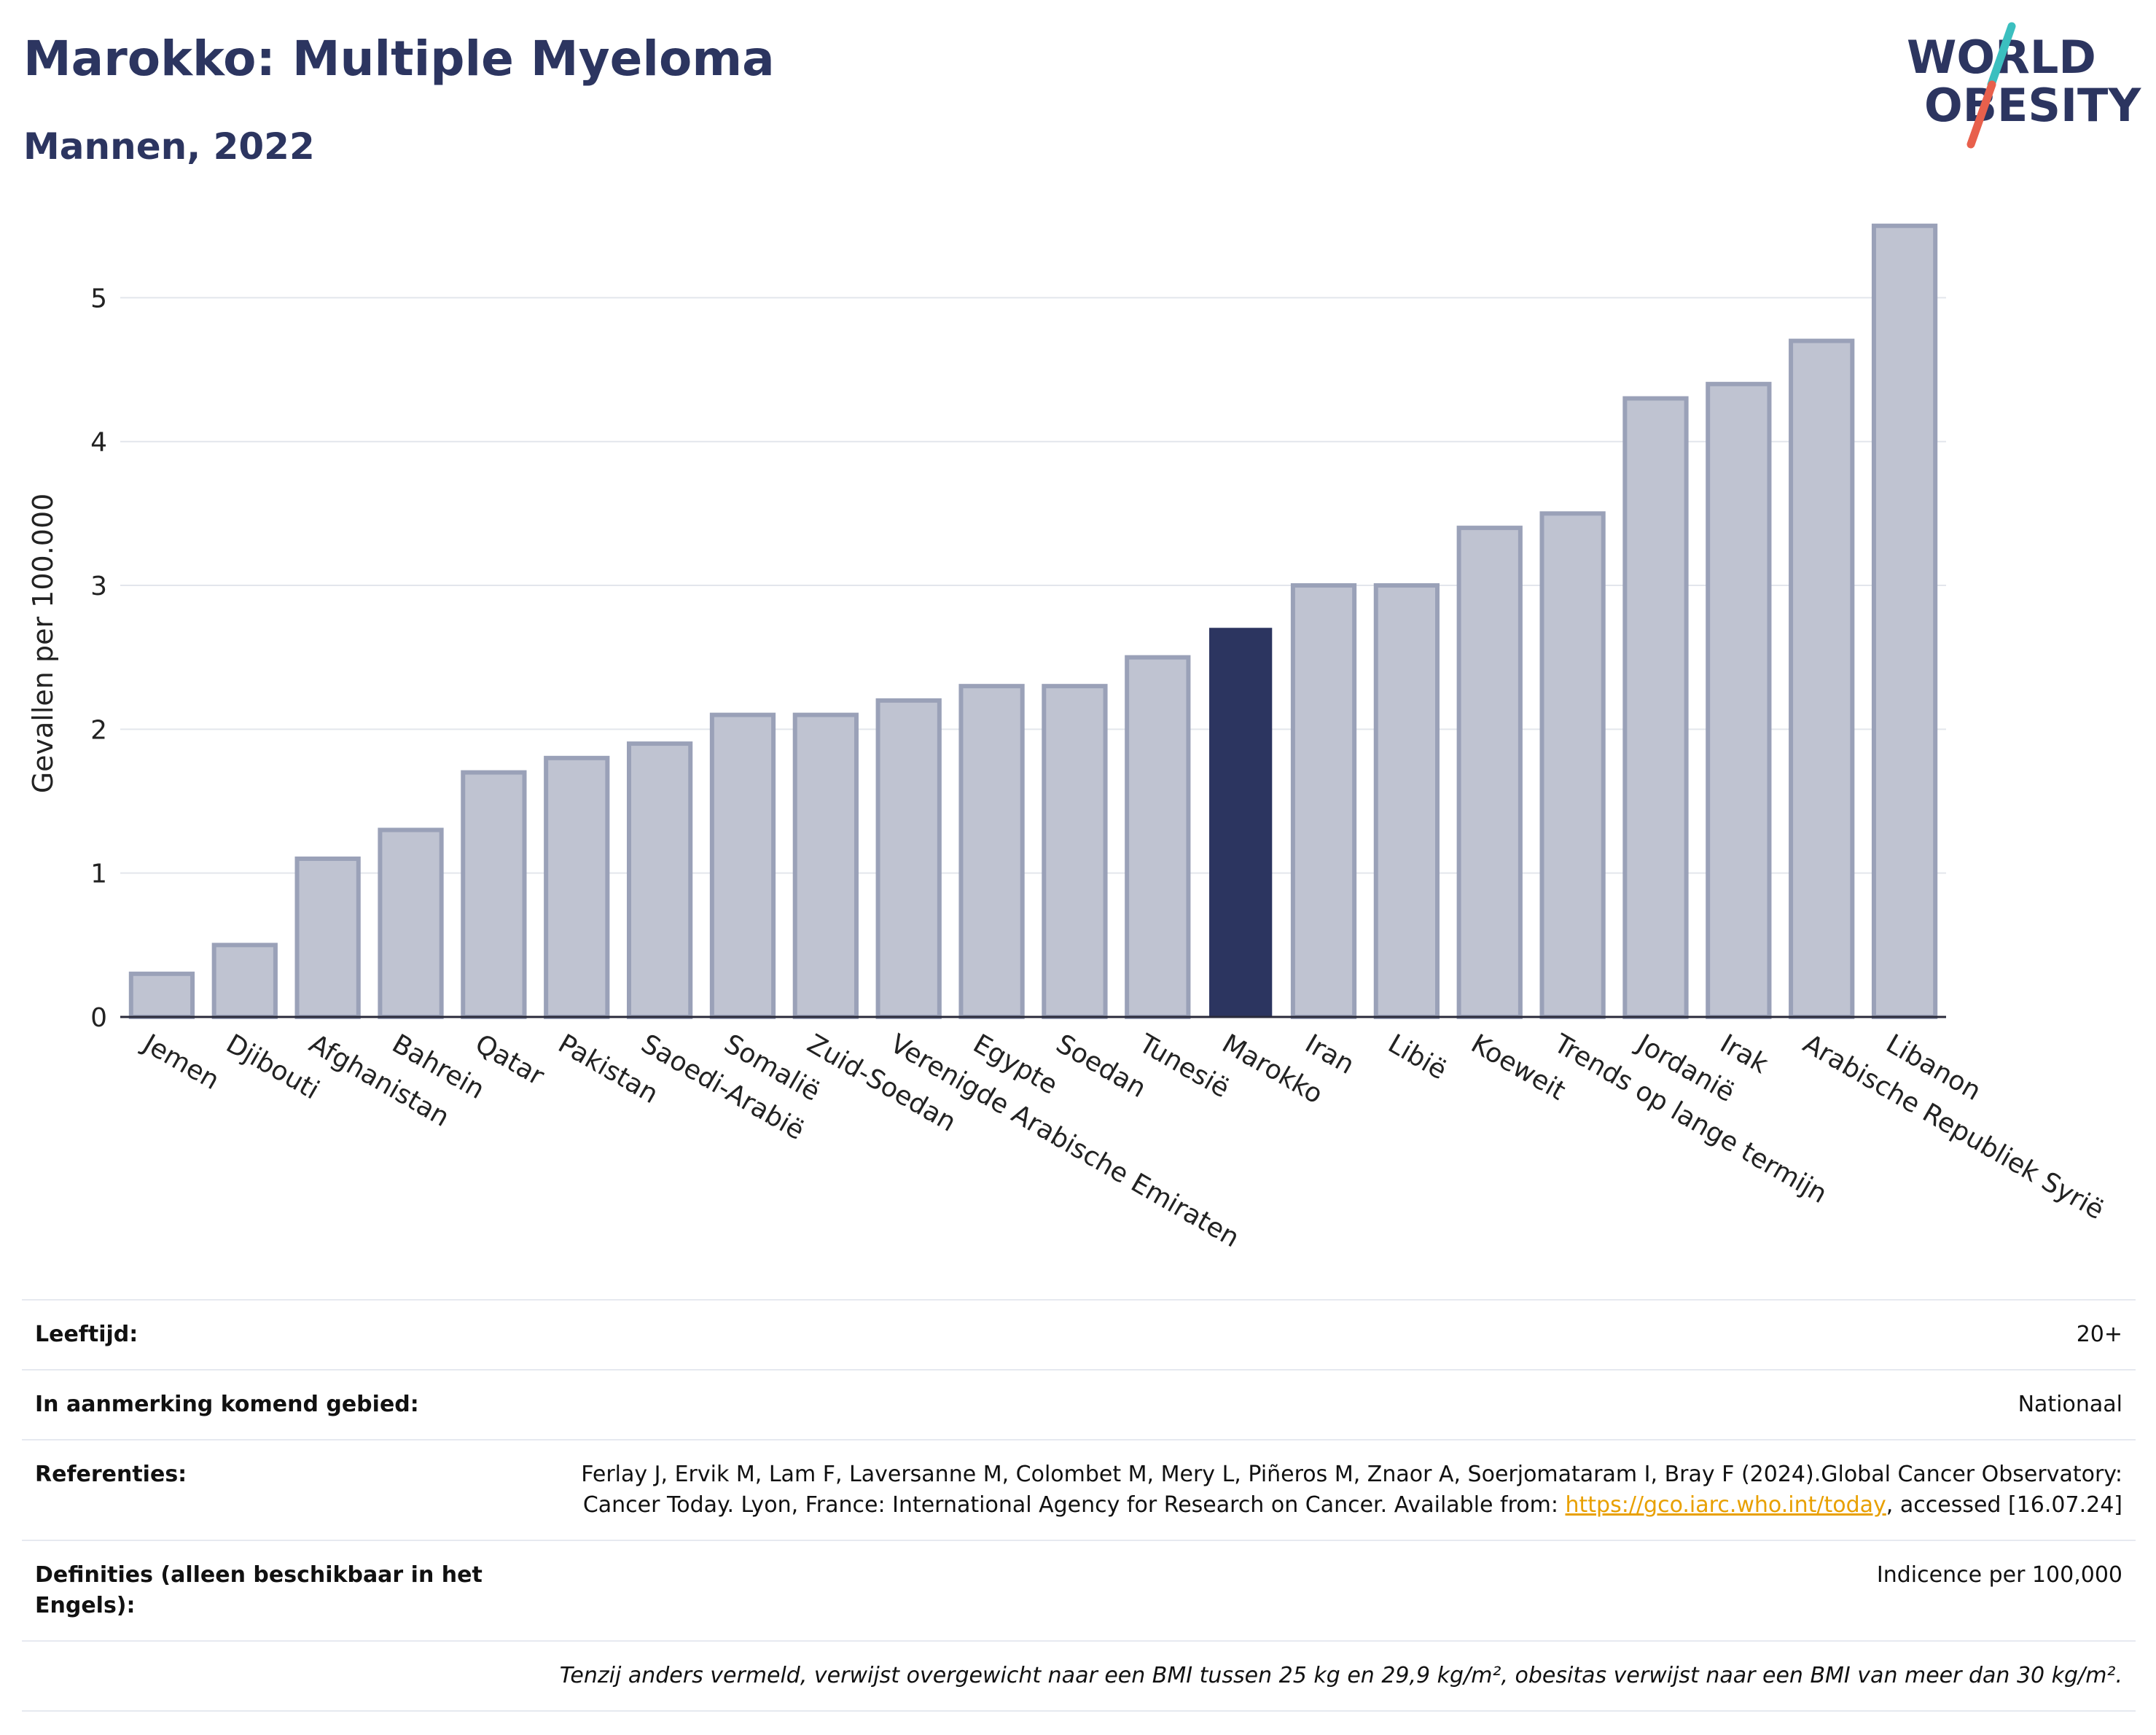 Image resolution: width=2156 pixels, height=1735 pixels. What do you see at coordinates (181, 1062) in the screenshot?
I see `x-tick-label: Jemen` at bounding box center [181, 1062].